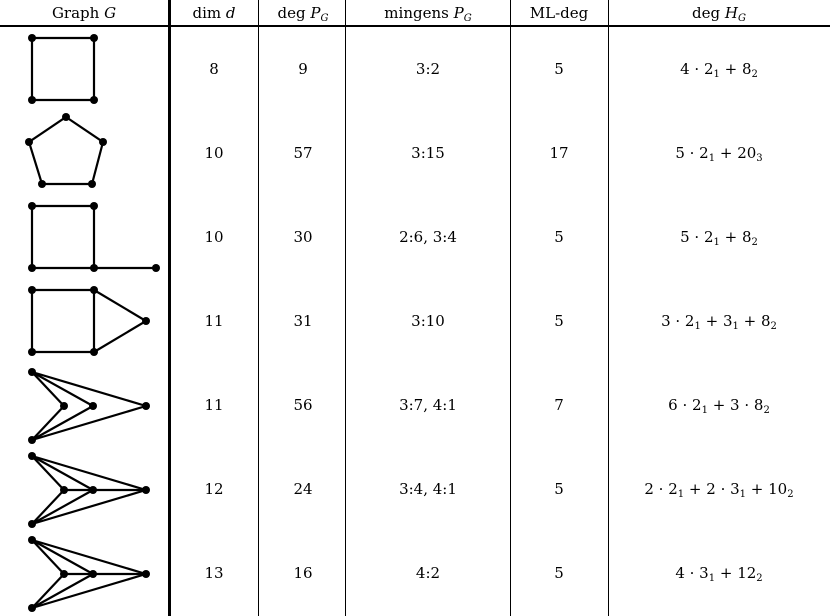 Image resolution: width=830 pixels, height=616 pixels. What do you see at coordinates (428, 321) in the screenshot?
I see `mingens-value: 3:10` at bounding box center [428, 321].